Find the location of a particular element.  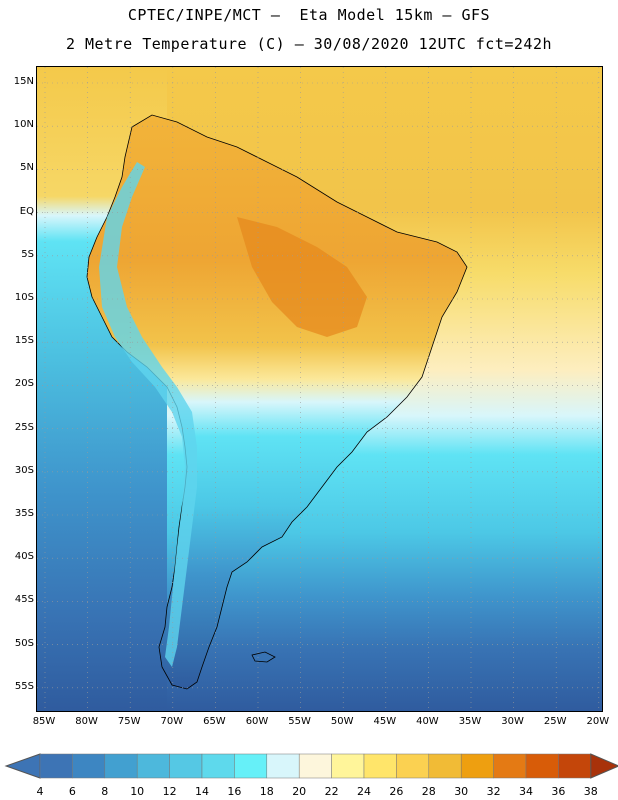

colorbar-label: 34 is located at coordinates (526, 791).